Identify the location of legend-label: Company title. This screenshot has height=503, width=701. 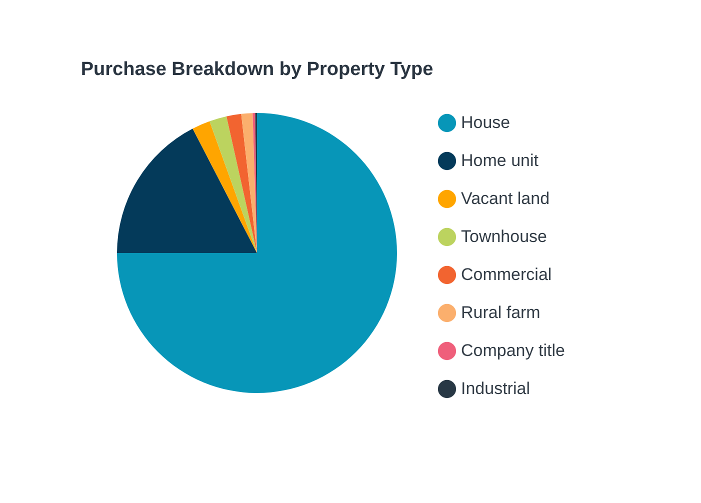
(513, 350).